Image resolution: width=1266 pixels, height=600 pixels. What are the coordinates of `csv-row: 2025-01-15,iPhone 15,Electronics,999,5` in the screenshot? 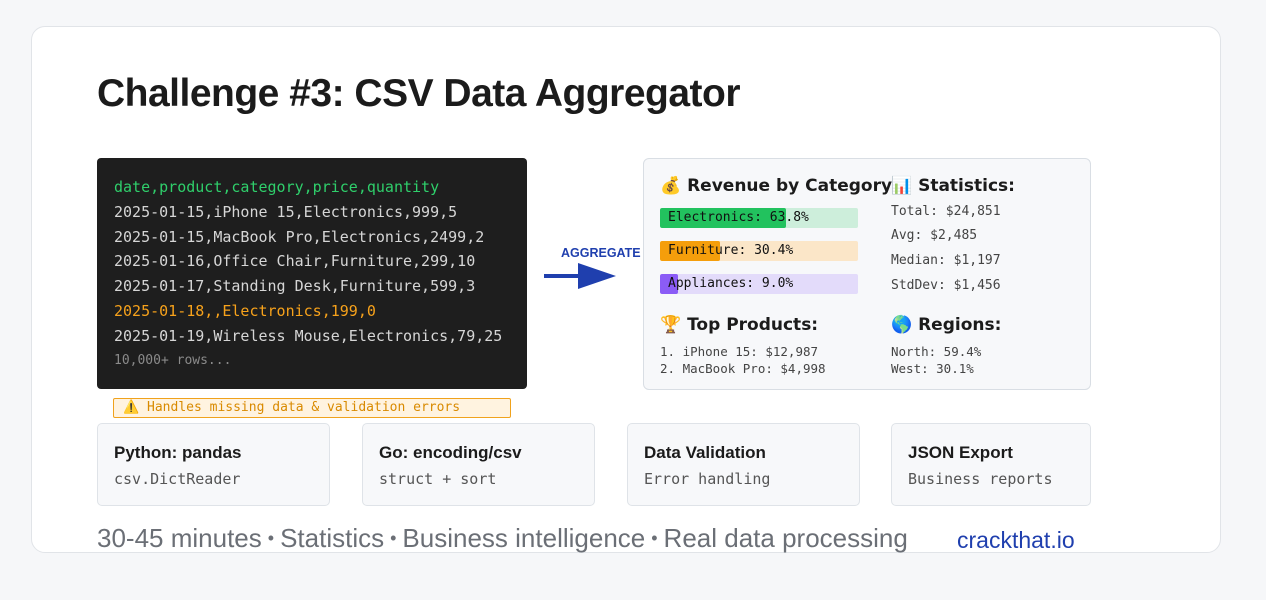 It's located at (286, 211).